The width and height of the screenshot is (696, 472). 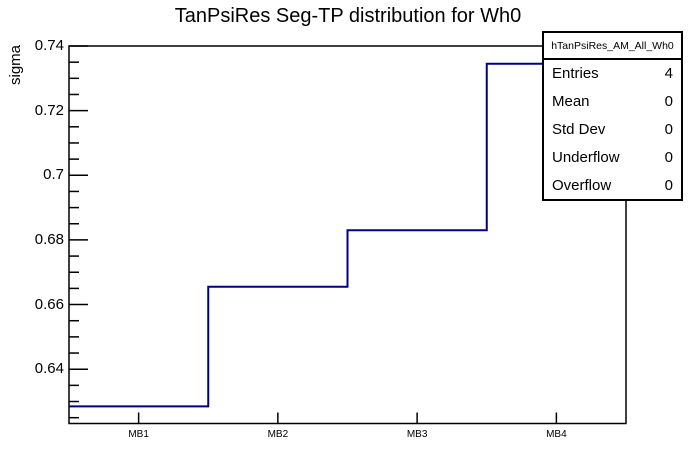 I want to click on y-tick-label: 0.64, so click(x=49, y=369).